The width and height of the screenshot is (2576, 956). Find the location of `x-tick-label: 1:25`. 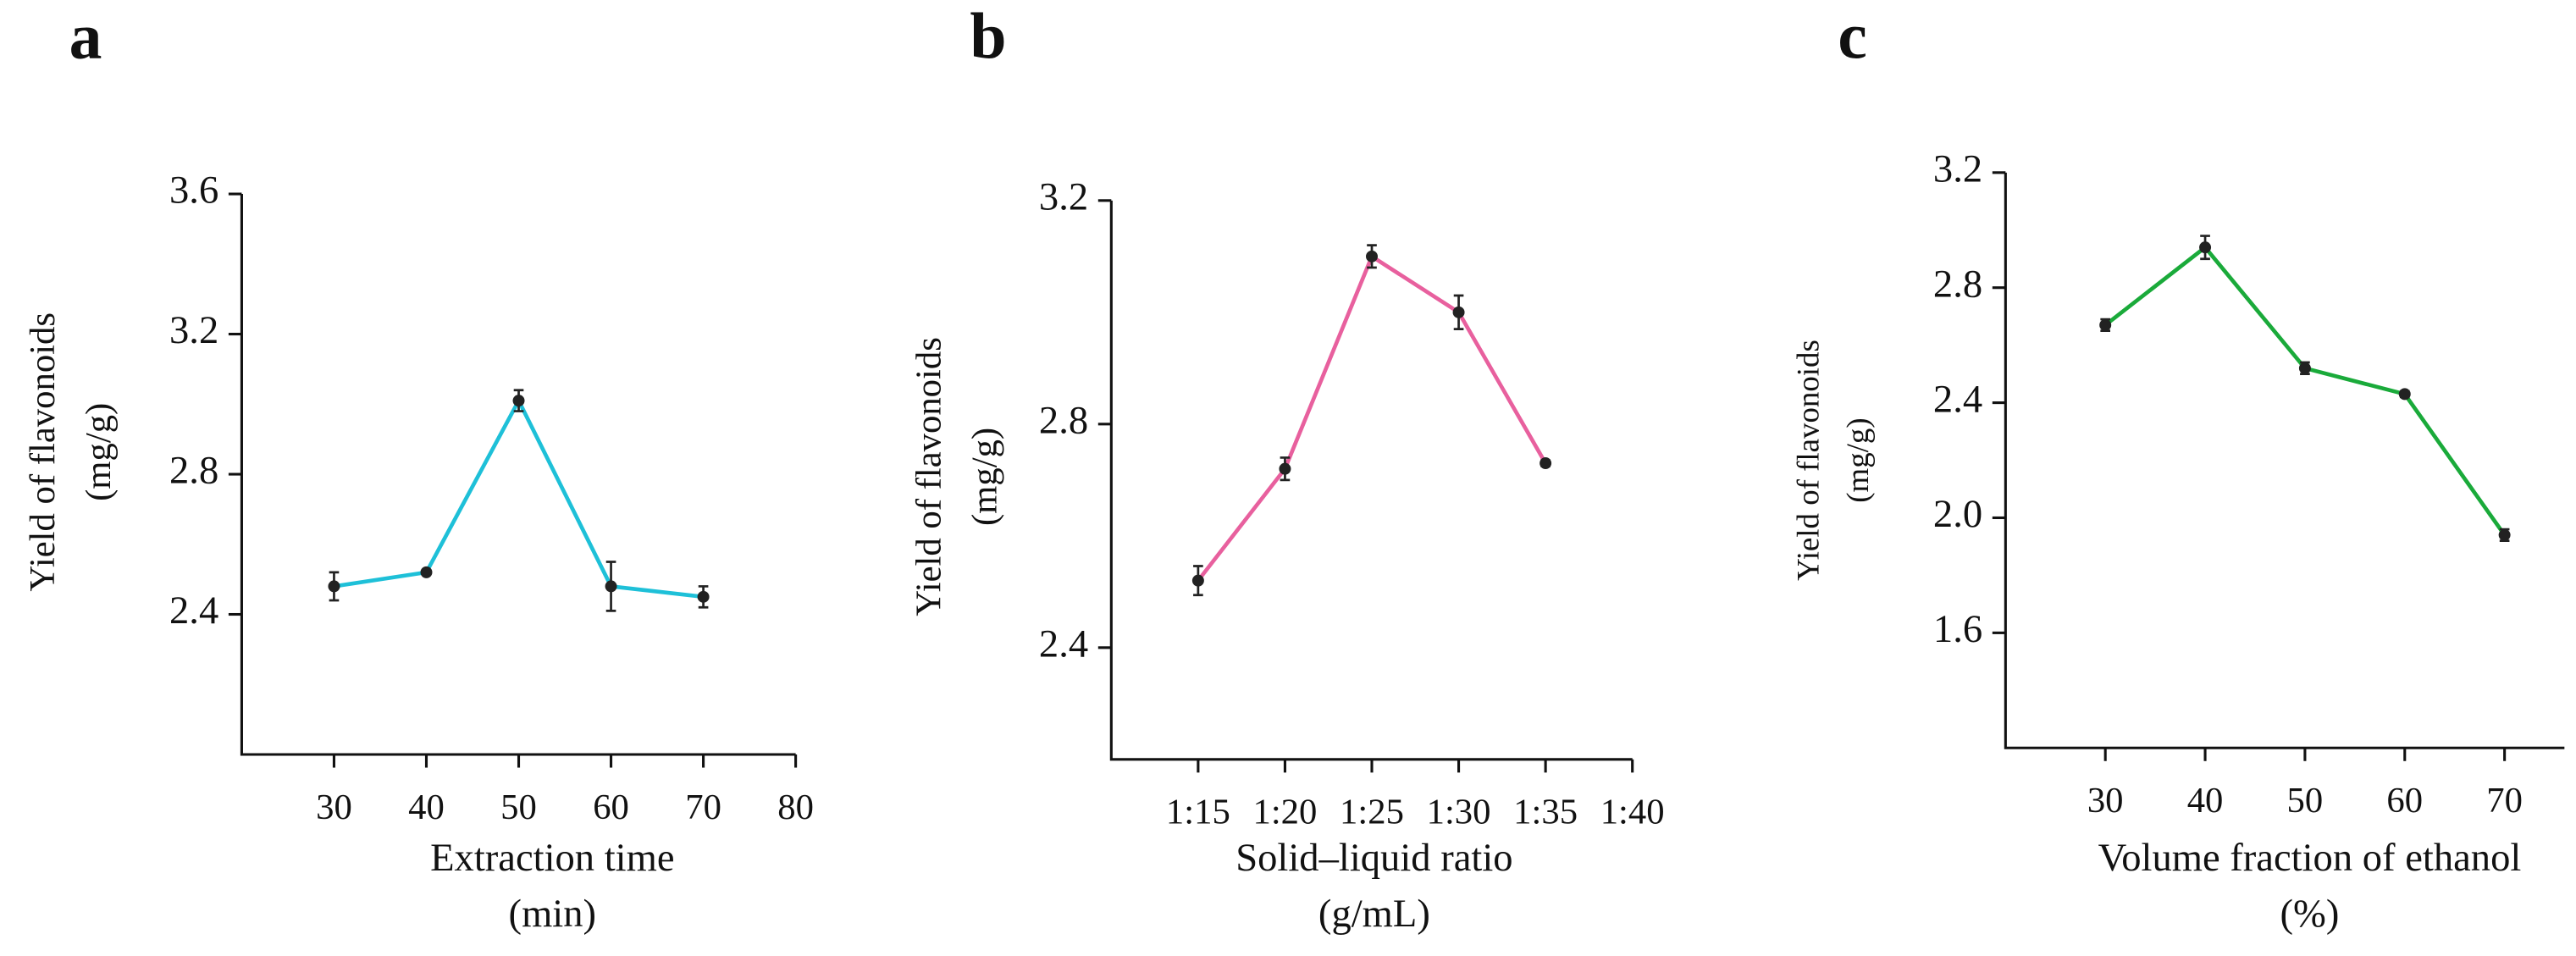

x-tick-label: 1:25 is located at coordinates (1372, 812).